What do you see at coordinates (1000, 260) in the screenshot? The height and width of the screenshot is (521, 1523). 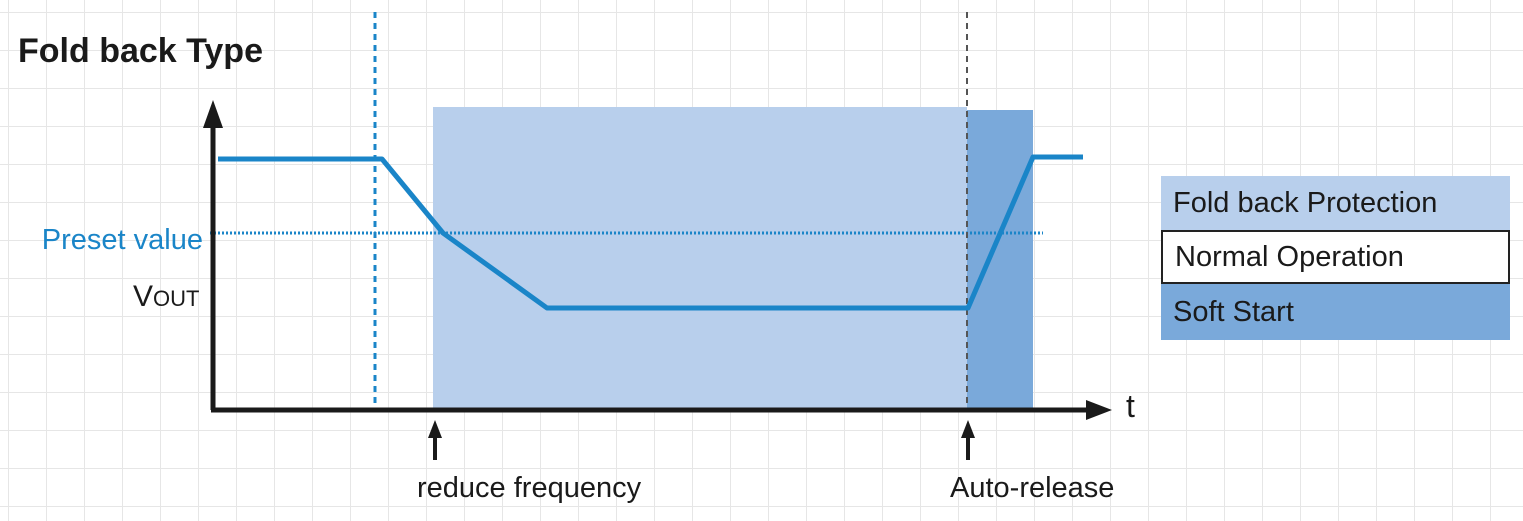 I see `soft-start-region` at bounding box center [1000, 260].